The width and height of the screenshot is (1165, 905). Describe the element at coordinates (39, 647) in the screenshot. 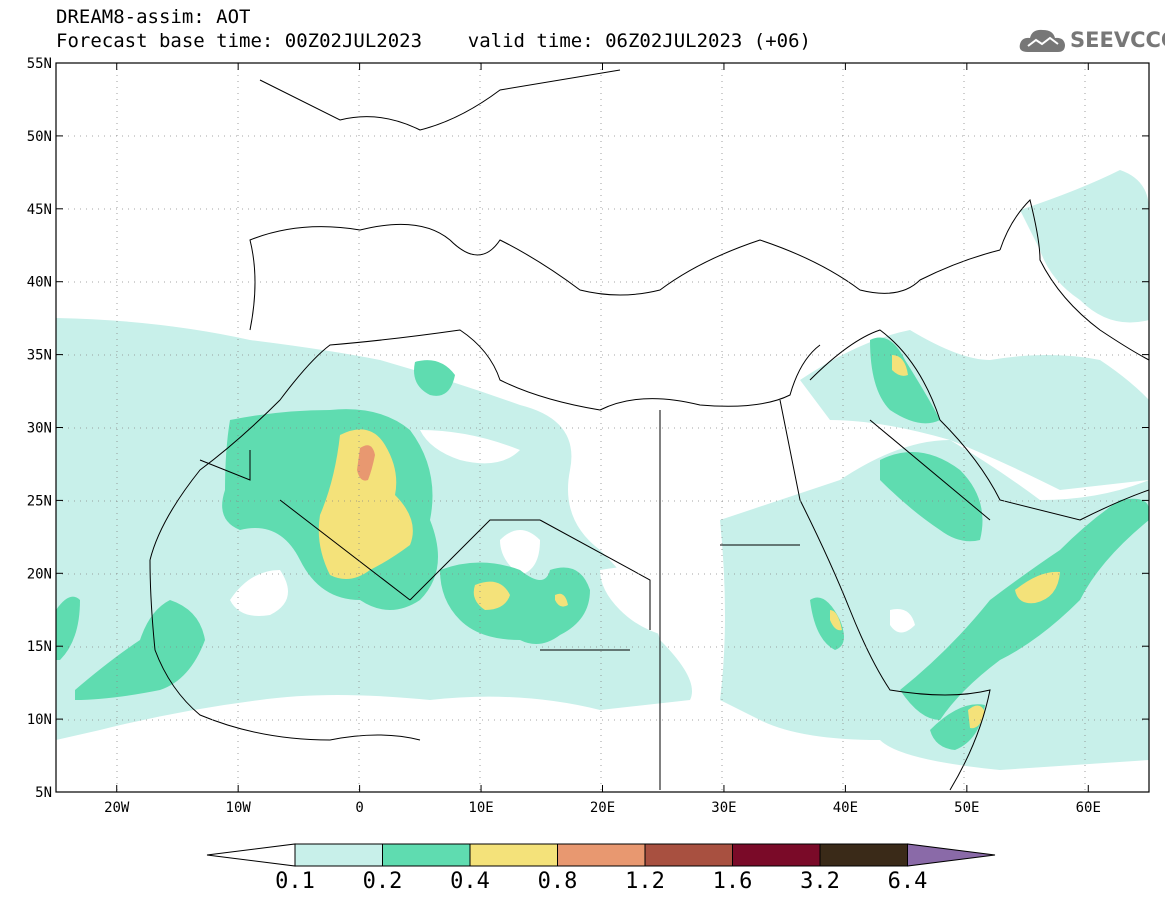

I see `lat-tick-label: 15N` at that location.